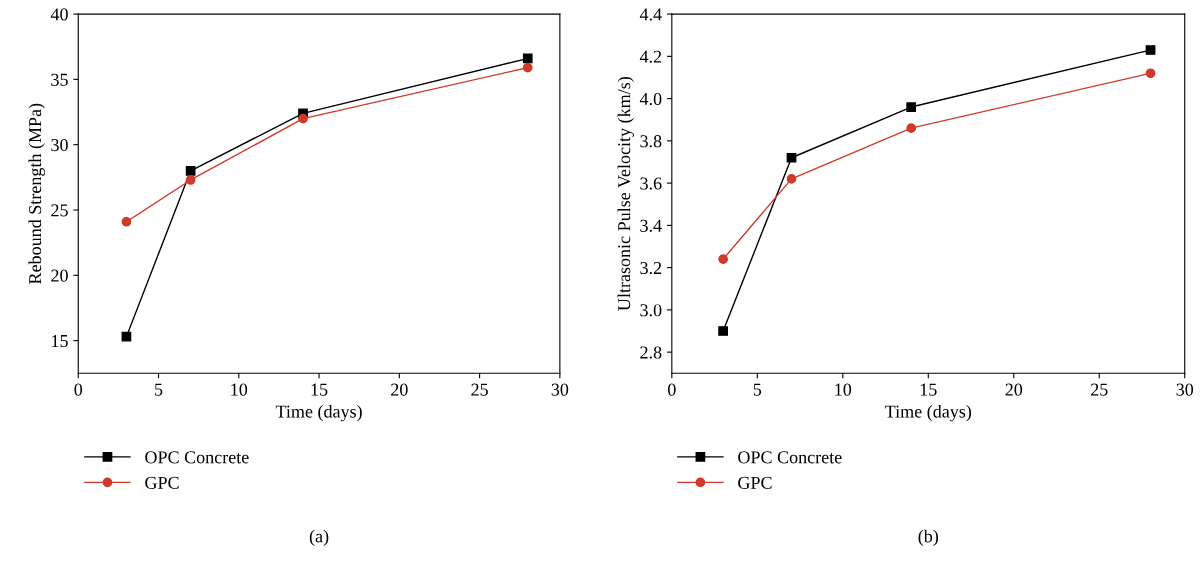  Describe the element at coordinates (36, 193) in the screenshot. I see `y-axis-title: Rebound Strength (MPa)` at that location.